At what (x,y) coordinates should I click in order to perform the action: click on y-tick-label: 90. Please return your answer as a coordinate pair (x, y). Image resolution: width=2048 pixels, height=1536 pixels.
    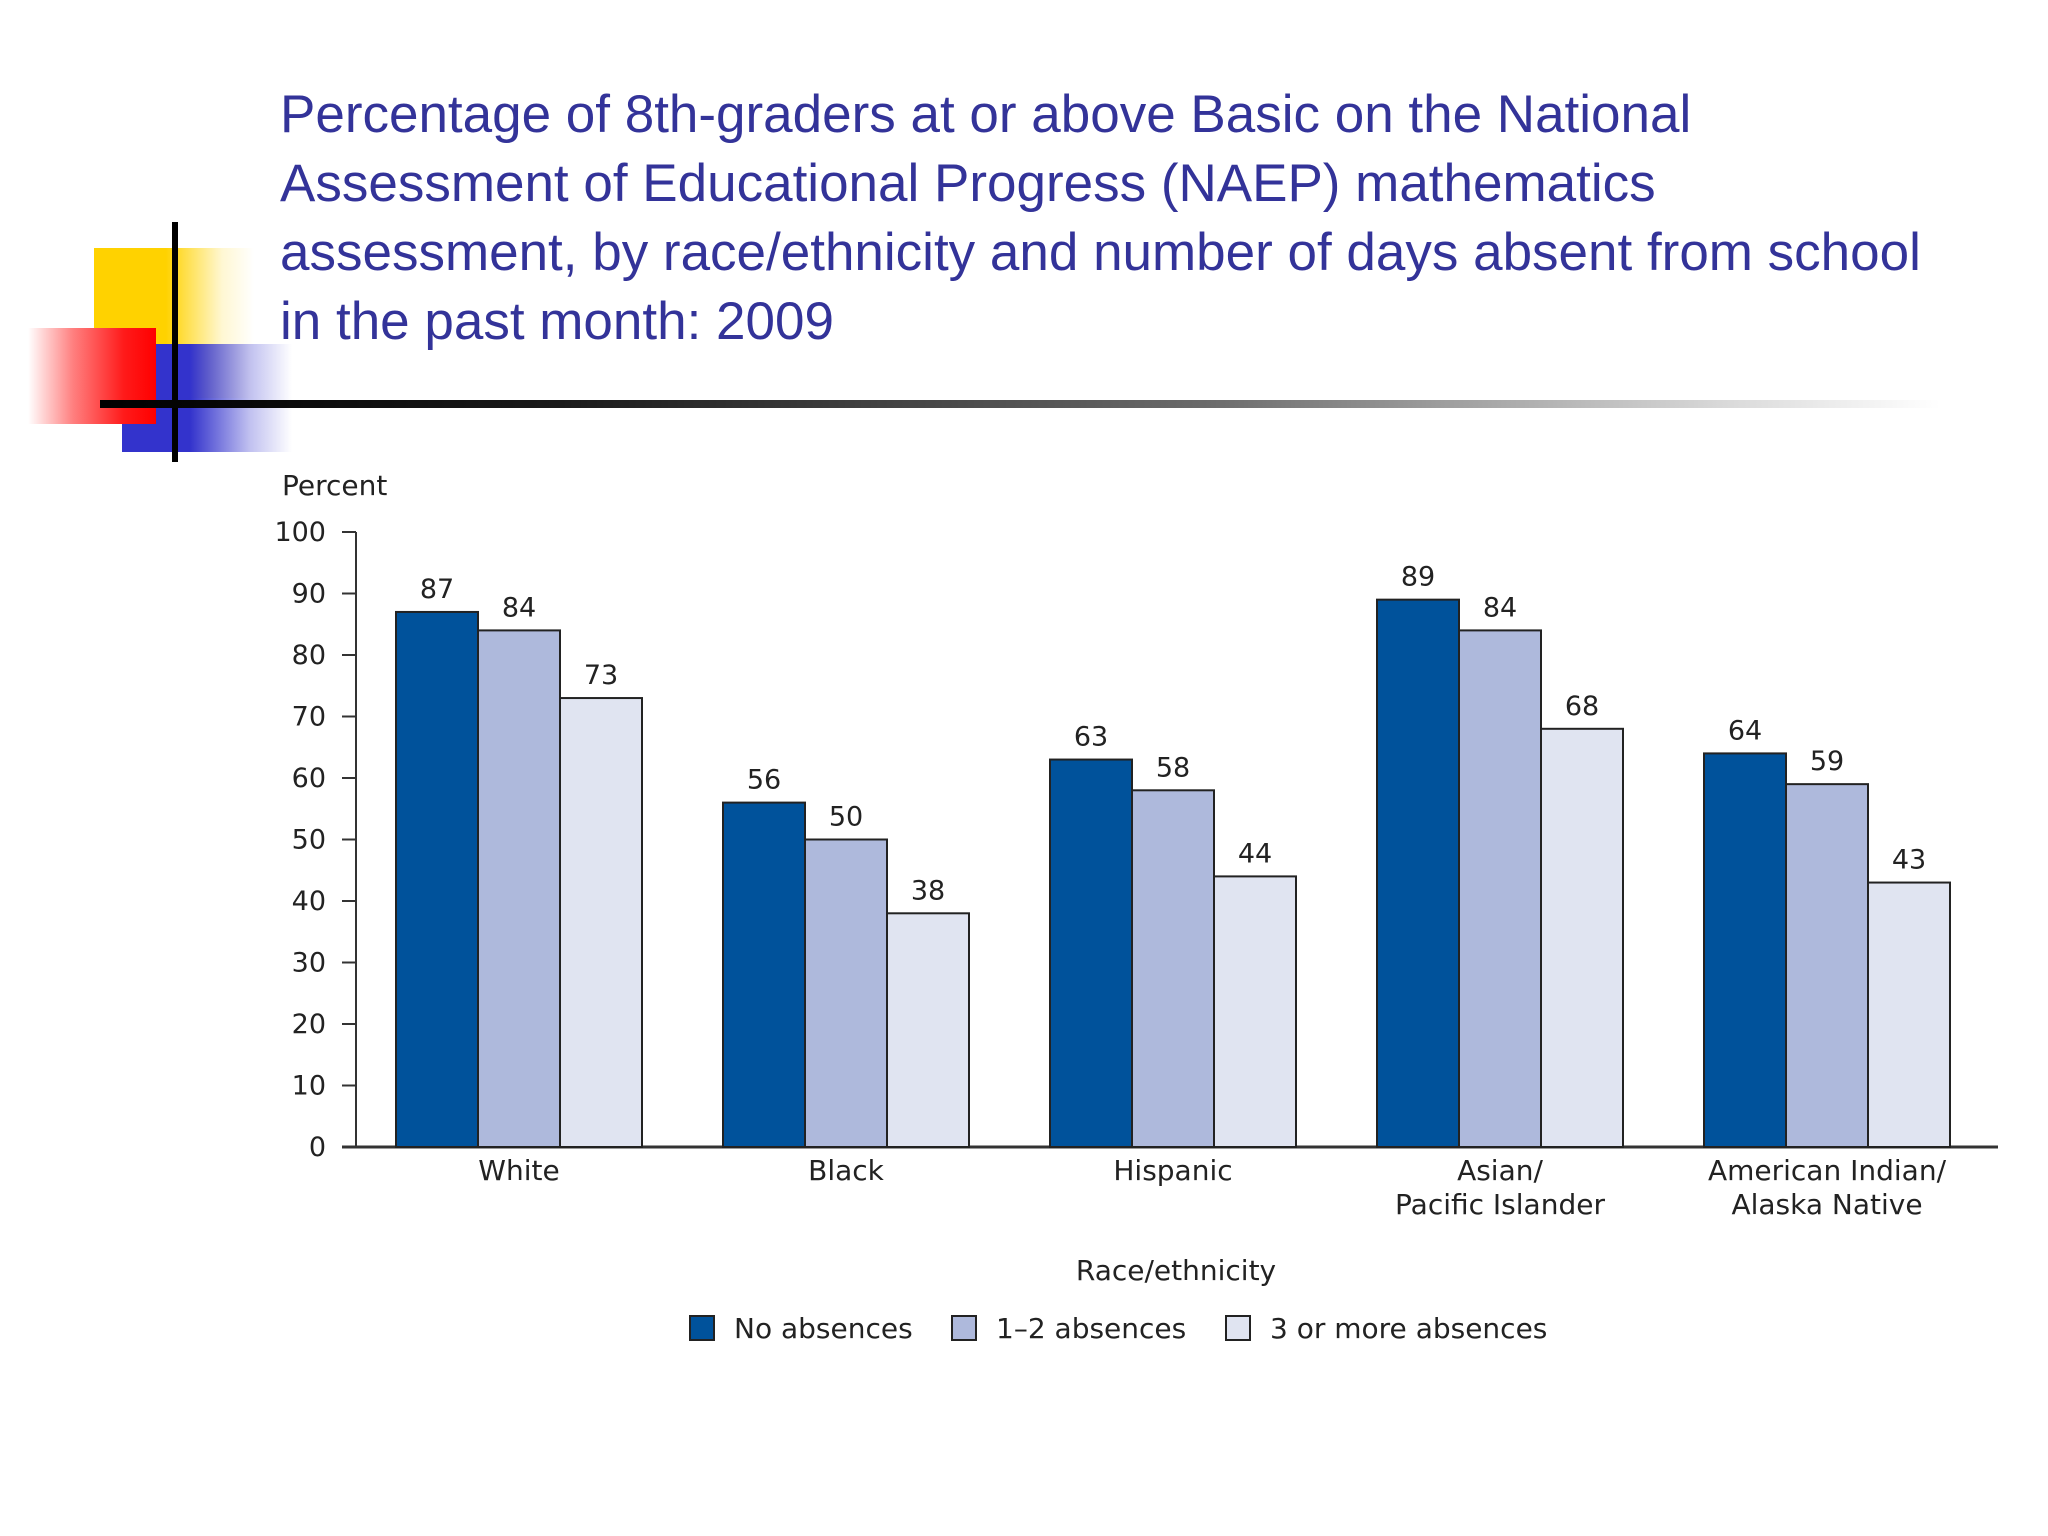
    Looking at the image, I should click on (309, 594).